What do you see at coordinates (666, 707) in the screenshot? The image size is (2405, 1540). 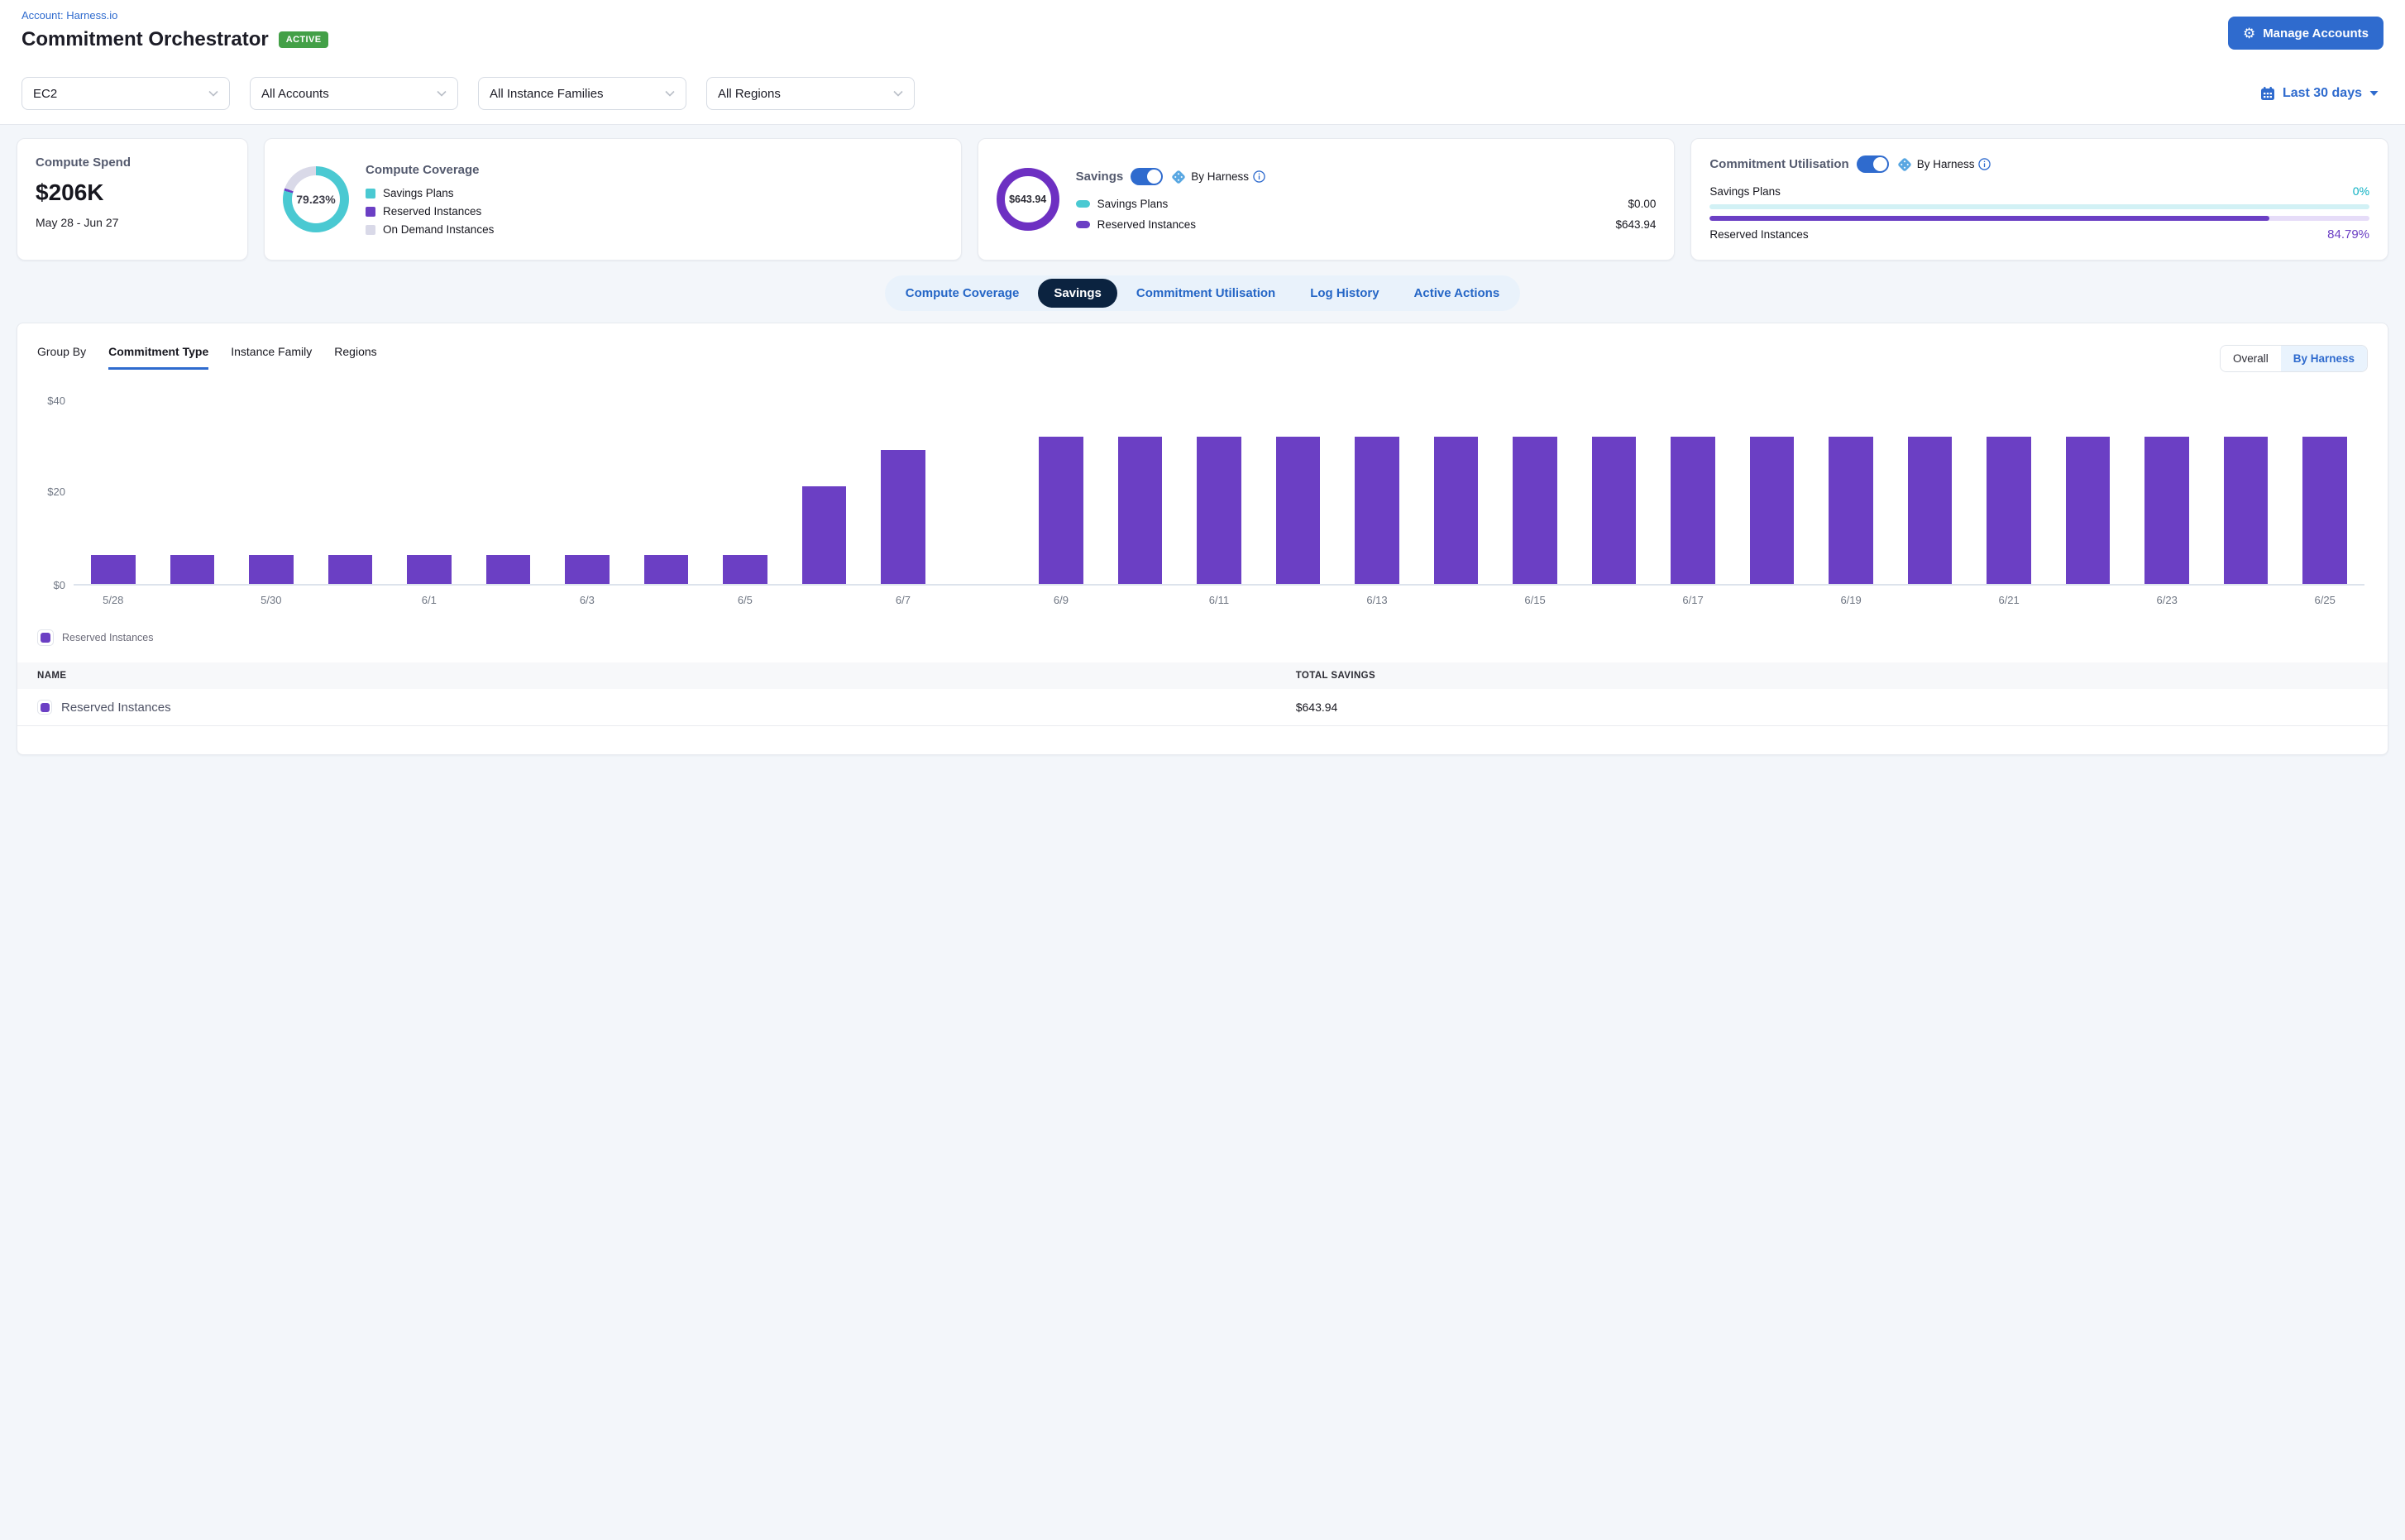 I see `table-cell-name: Reserved Instances` at bounding box center [666, 707].